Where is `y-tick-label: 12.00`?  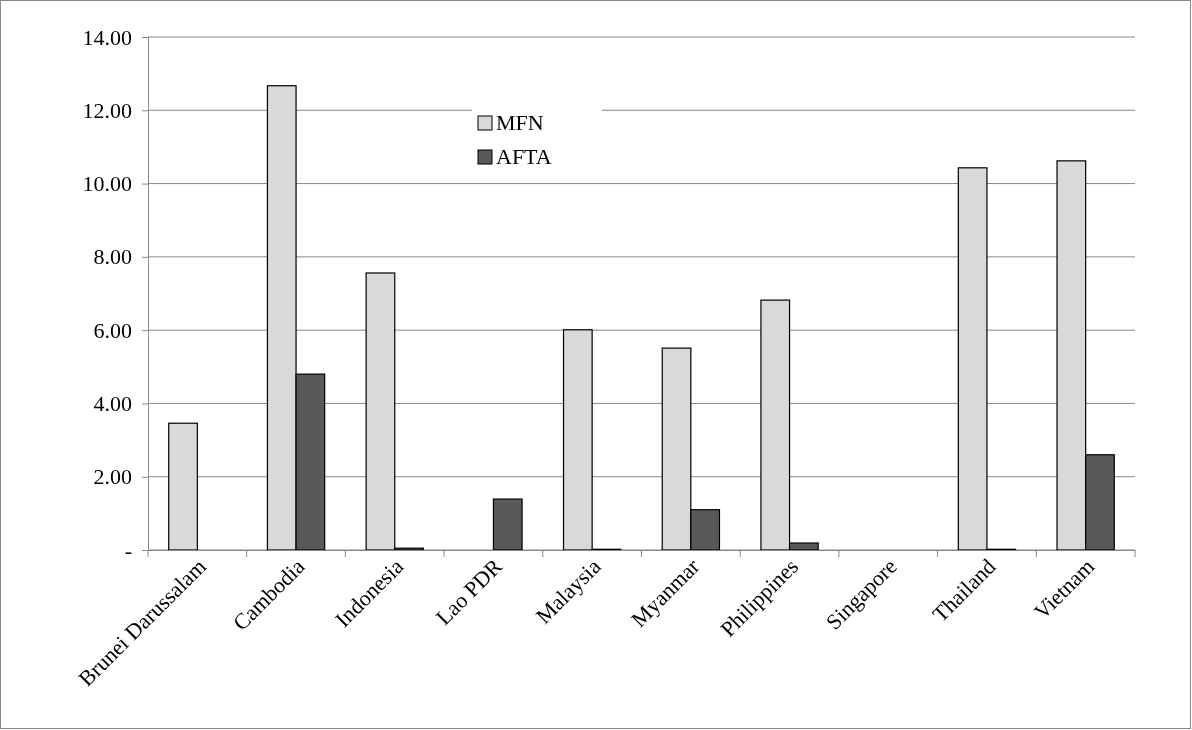
y-tick-label: 12.00 is located at coordinates (107, 110).